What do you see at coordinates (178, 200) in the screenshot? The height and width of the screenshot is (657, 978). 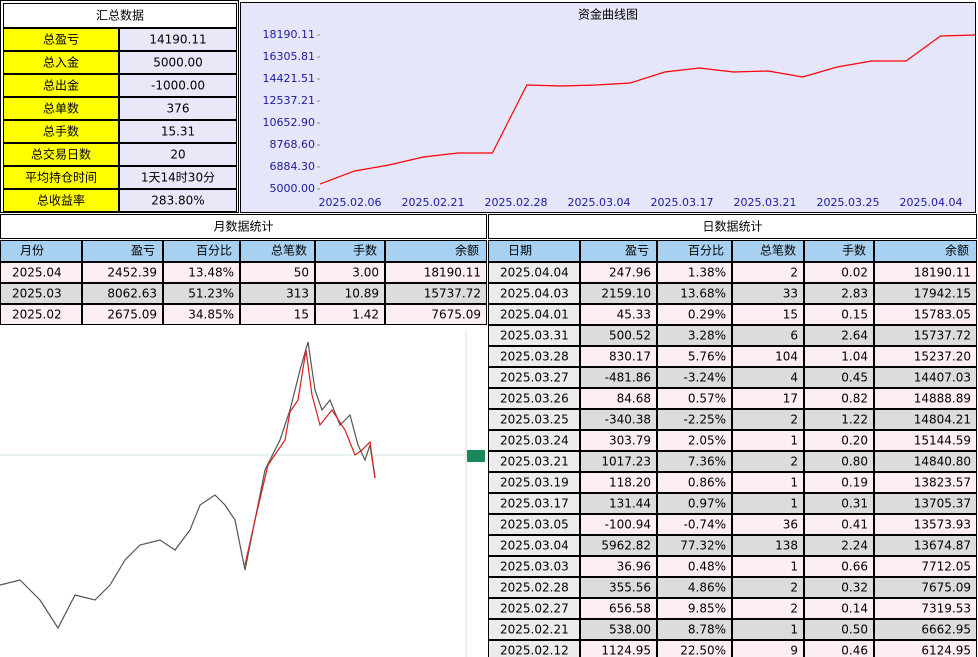 I see `summary-value-cell` at bounding box center [178, 200].